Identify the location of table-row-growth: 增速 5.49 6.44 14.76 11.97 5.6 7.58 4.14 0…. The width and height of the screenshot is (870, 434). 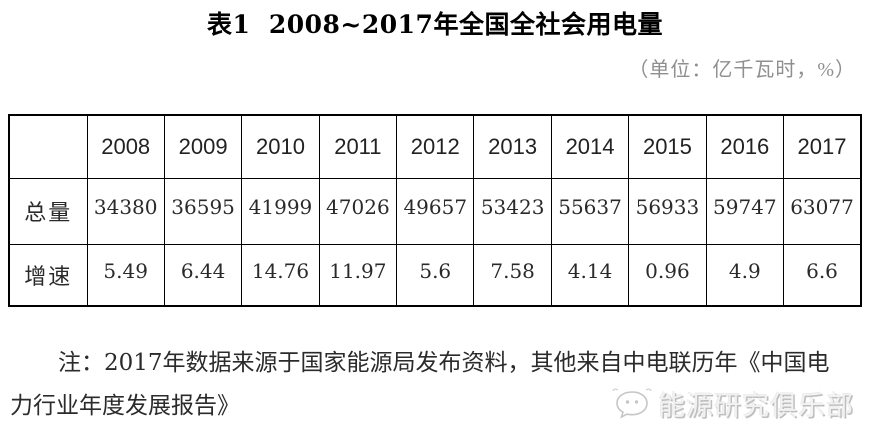
(435, 275).